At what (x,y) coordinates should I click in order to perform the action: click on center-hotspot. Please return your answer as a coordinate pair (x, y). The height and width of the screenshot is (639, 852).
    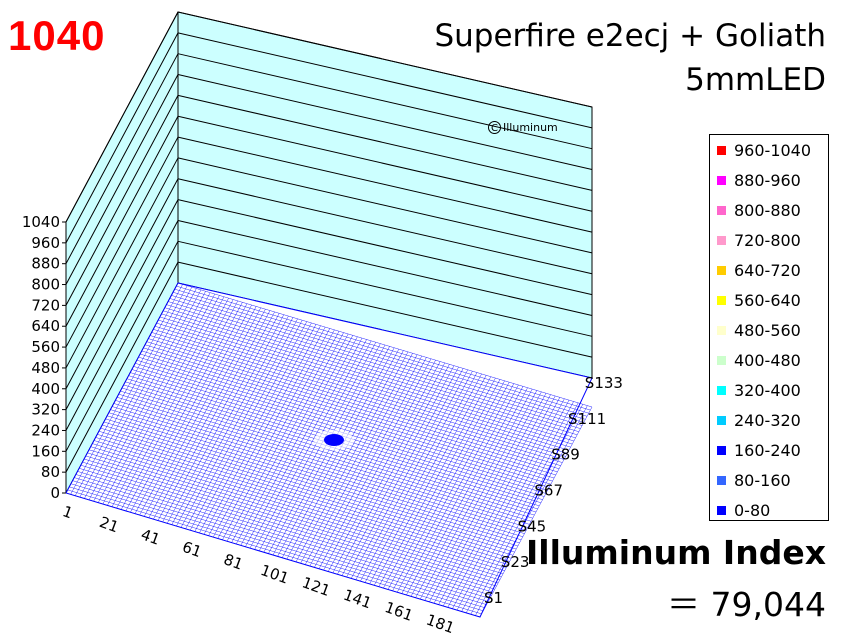
    Looking at the image, I should click on (334, 440).